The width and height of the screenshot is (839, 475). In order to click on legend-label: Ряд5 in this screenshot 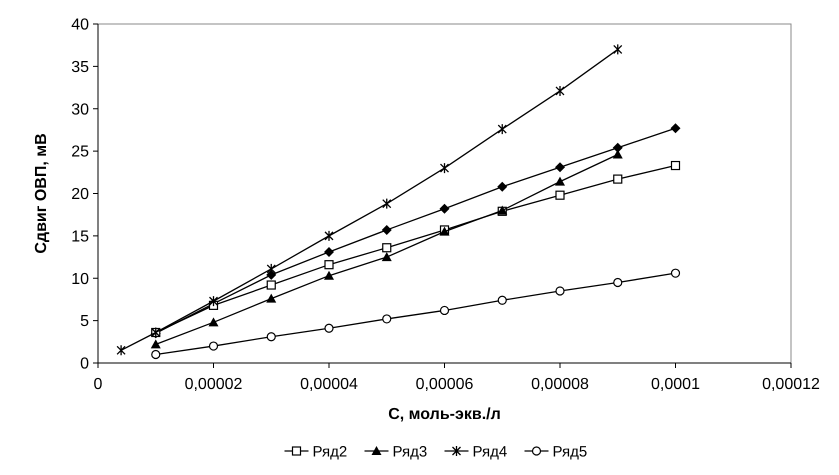, I will do `click(570, 451)`.